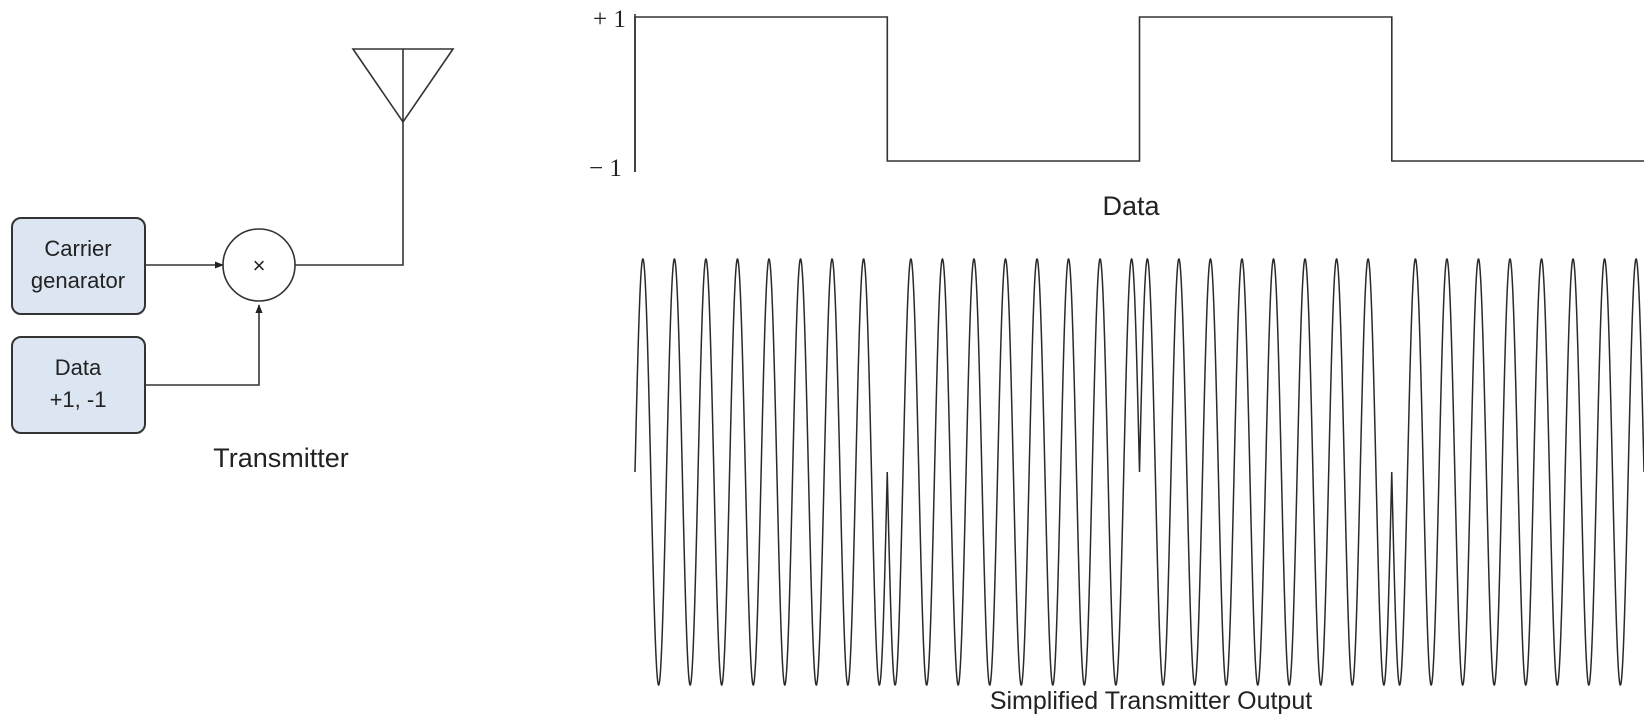 The height and width of the screenshot is (717, 1644). I want to click on data-plot-caption: Data, so click(1131, 206).